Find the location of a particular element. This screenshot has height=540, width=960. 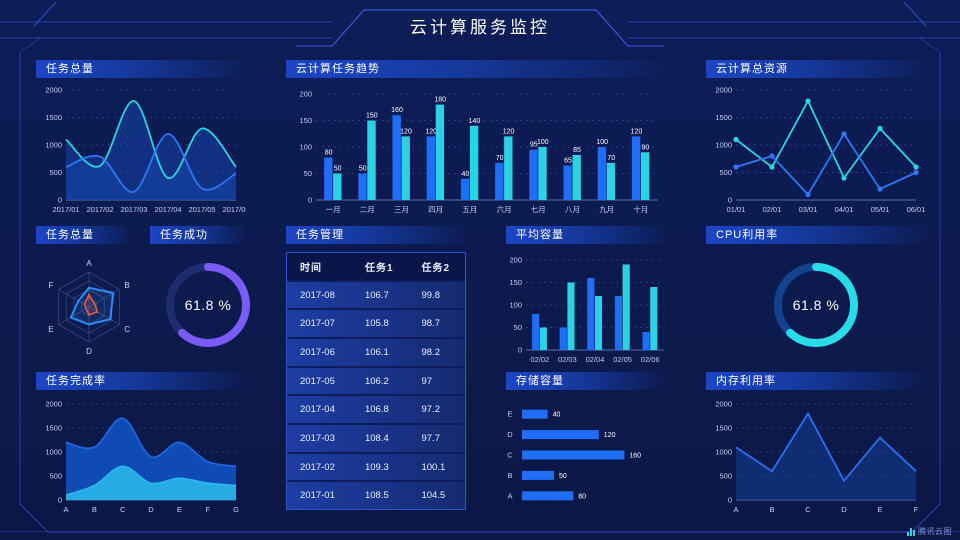

svg-text: 65 is located at coordinates (568, 161).